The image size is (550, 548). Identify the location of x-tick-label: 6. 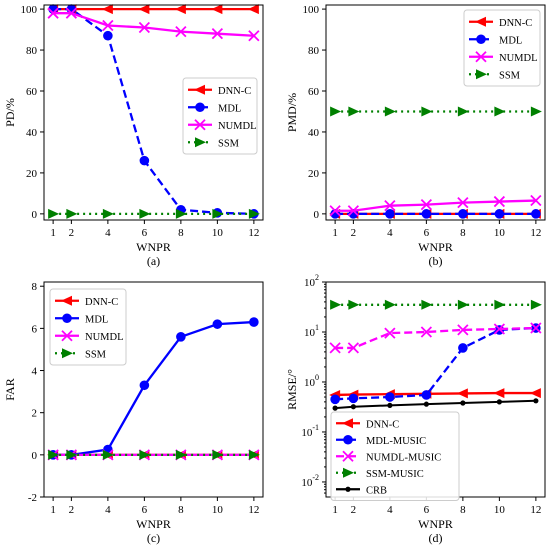
(427, 510).